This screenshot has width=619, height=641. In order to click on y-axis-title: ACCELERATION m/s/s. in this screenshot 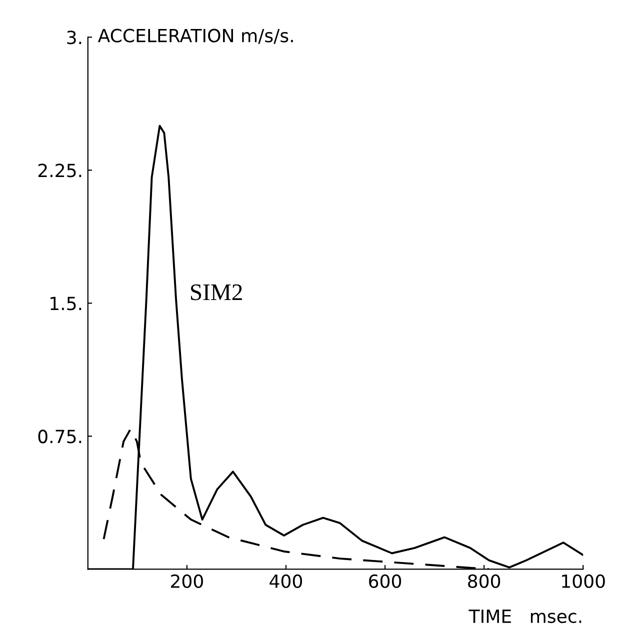, I will do `click(195, 36)`.